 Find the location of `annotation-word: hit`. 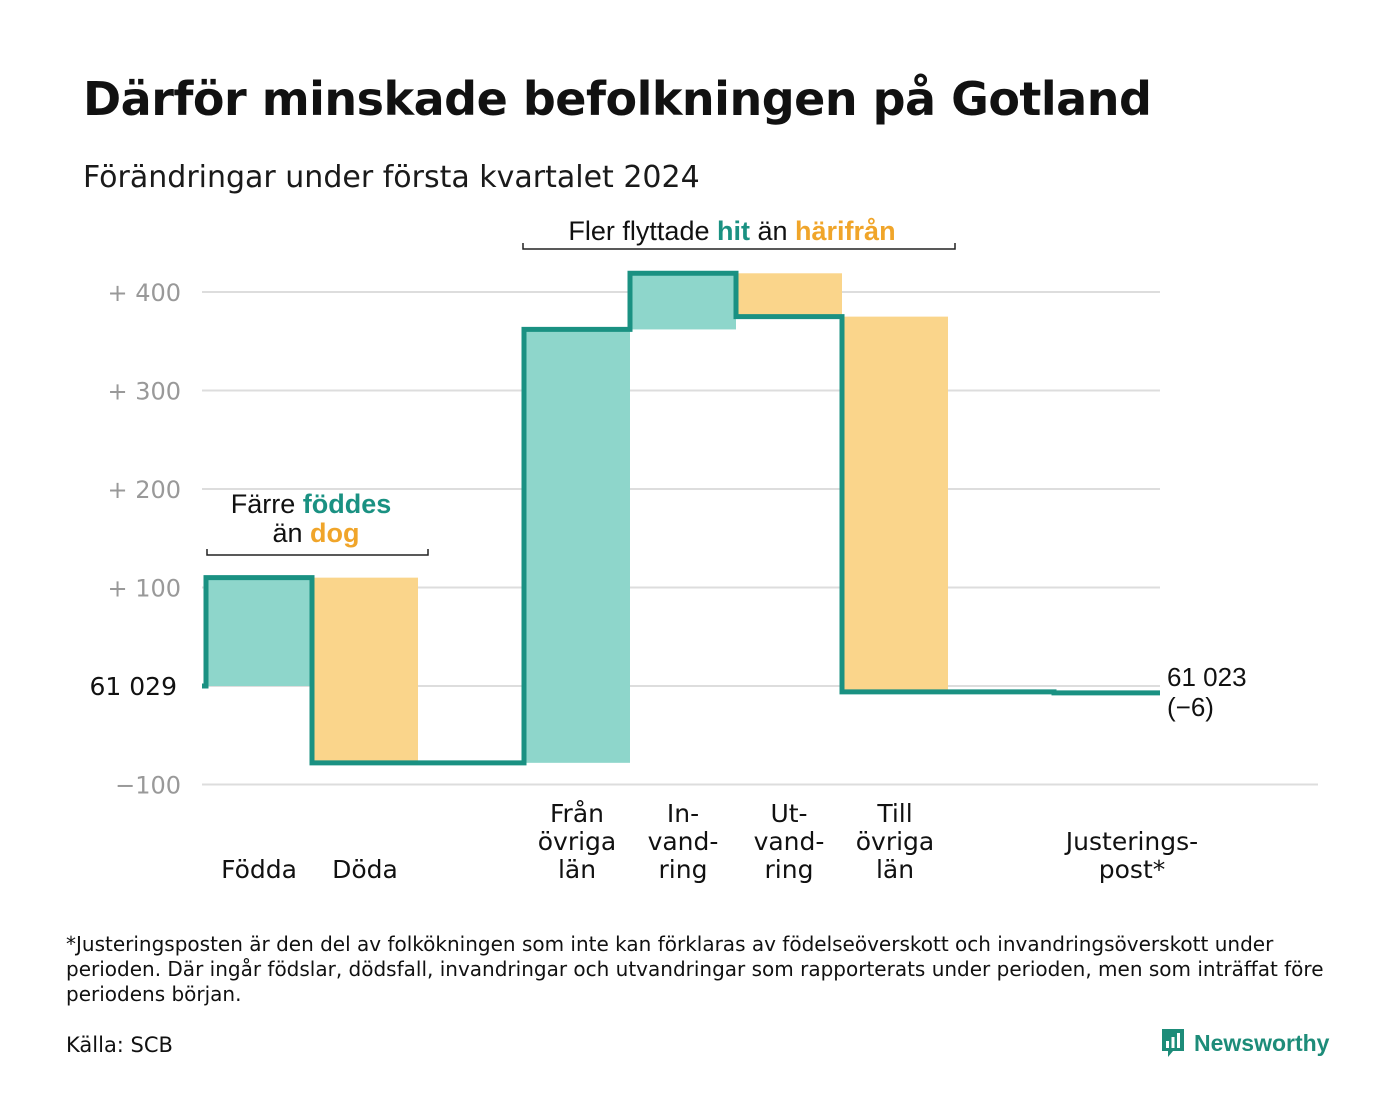

annotation-word: hit is located at coordinates (729, 231).